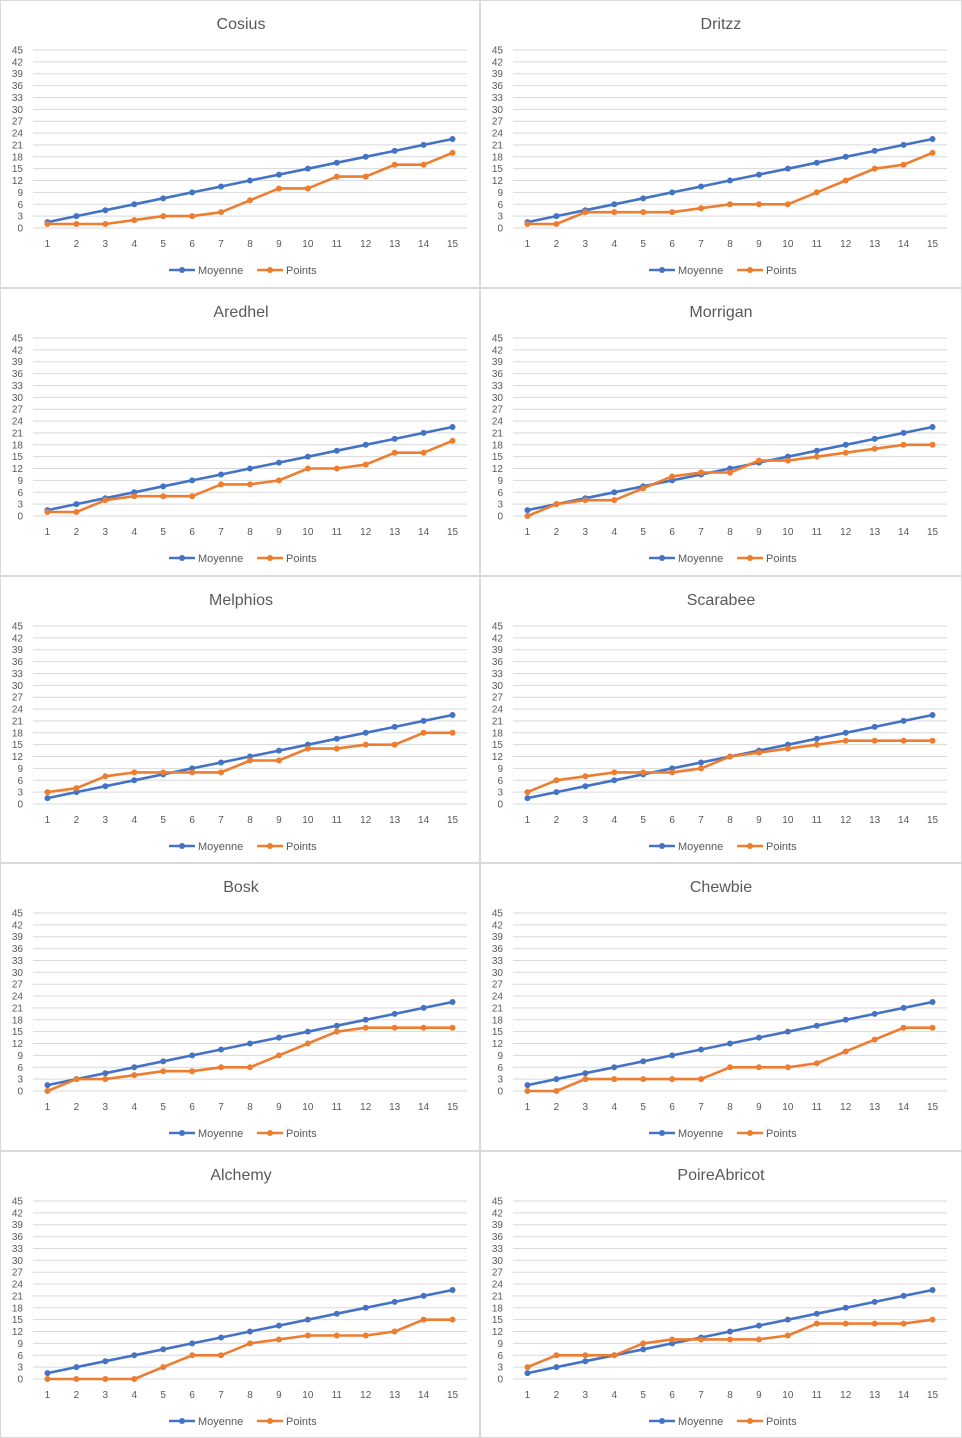 Image resolution: width=962 pixels, height=1438 pixels. What do you see at coordinates (700, 1422) in the screenshot?
I see `legend-moyenne-label: Moyenne` at bounding box center [700, 1422].